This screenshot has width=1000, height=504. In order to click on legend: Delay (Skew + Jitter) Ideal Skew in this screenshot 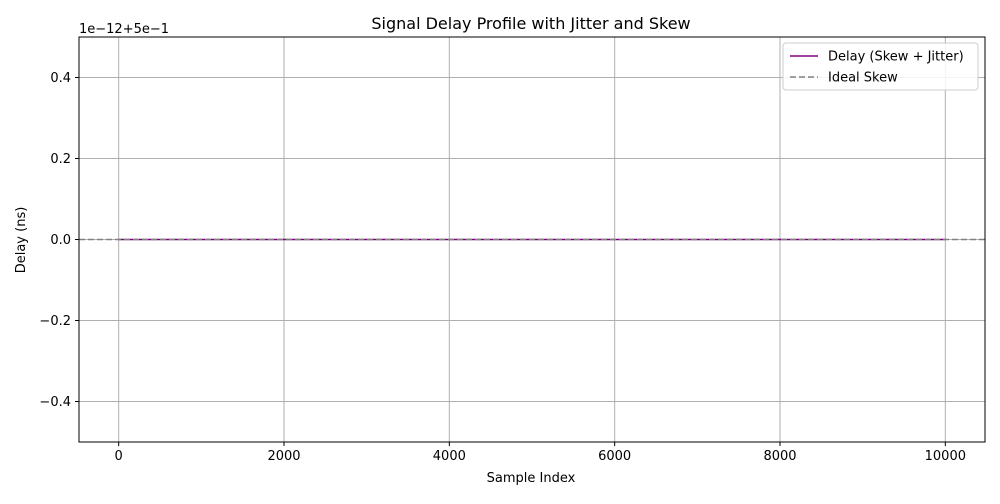, I will do `click(880, 66)`.